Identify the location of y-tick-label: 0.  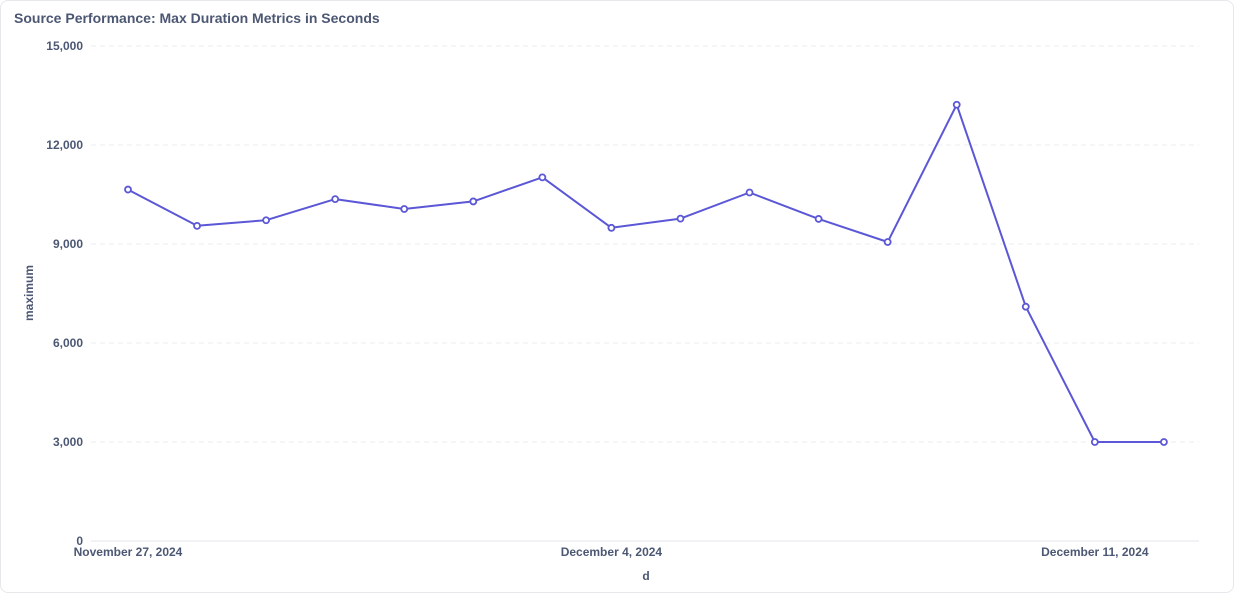
(79, 541).